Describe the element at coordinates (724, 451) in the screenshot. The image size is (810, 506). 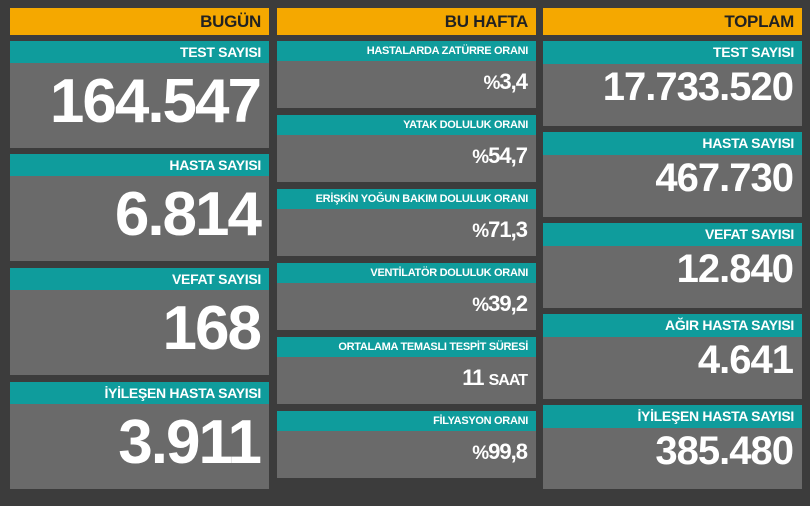
I see `total-recovered-value: 385.480` at that location.